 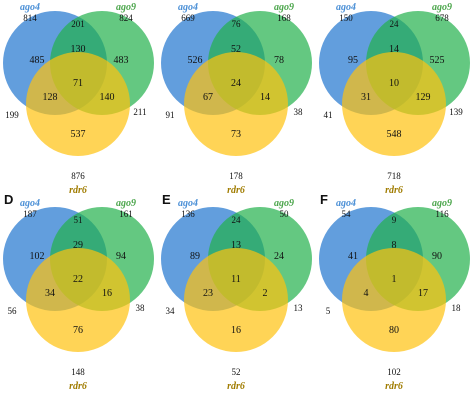 I want to click on region-ago4-ago9: 52, so click(x=236, y=49).